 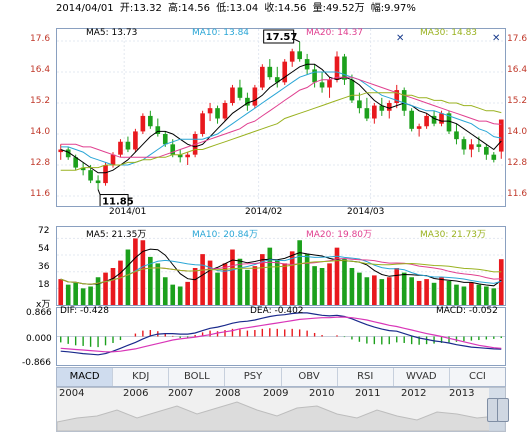 I want to click on tab-kdj: KDJ, so click(x=141, y=377).